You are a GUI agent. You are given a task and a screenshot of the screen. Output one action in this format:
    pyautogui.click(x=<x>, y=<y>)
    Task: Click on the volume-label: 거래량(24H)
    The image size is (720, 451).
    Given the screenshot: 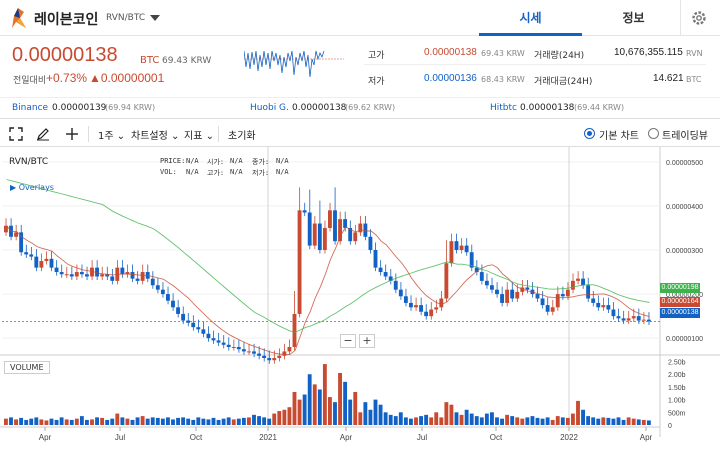 What is the action you would take?
    pyautogui.click(x=559, y=56)
    